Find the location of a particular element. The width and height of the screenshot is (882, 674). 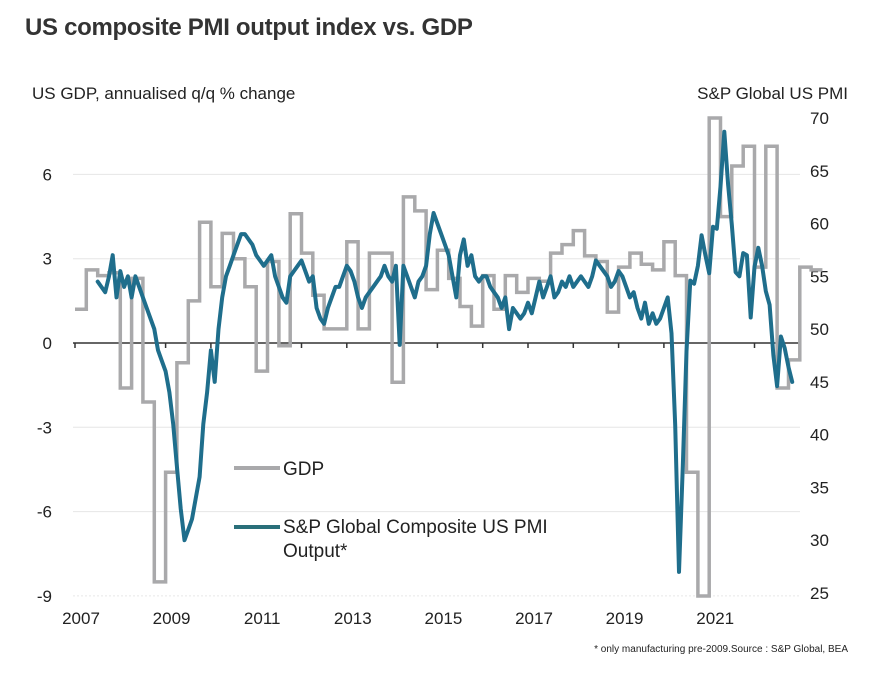

right-tick-label: 40 is located at coordinates (819, 435).